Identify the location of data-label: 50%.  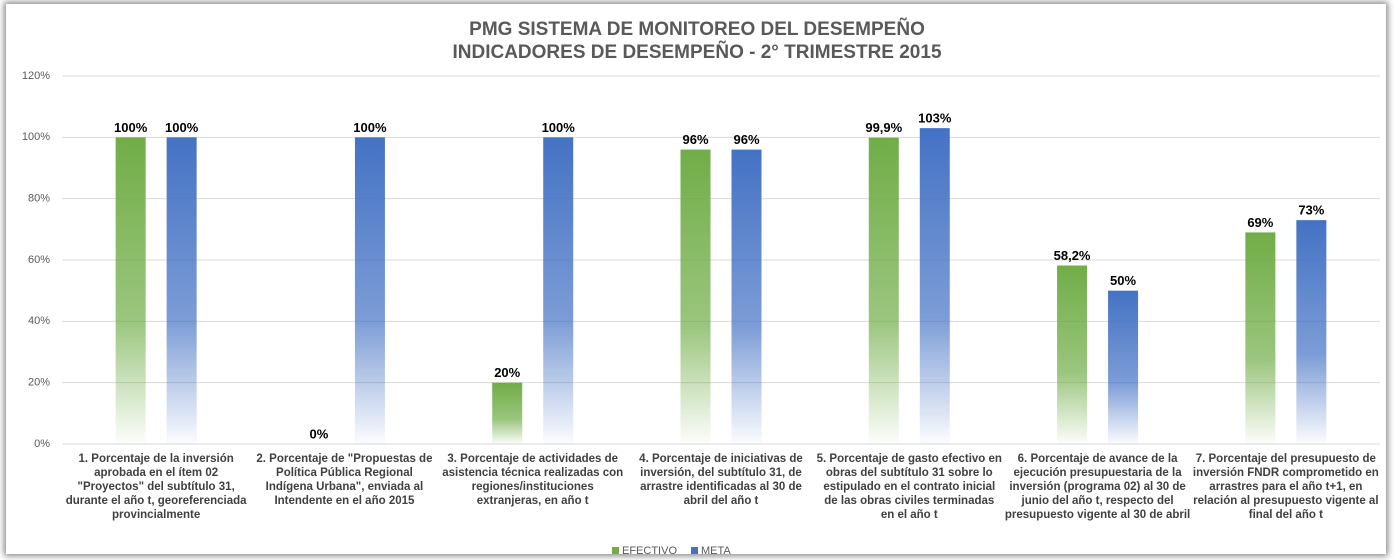
(1123, 280).